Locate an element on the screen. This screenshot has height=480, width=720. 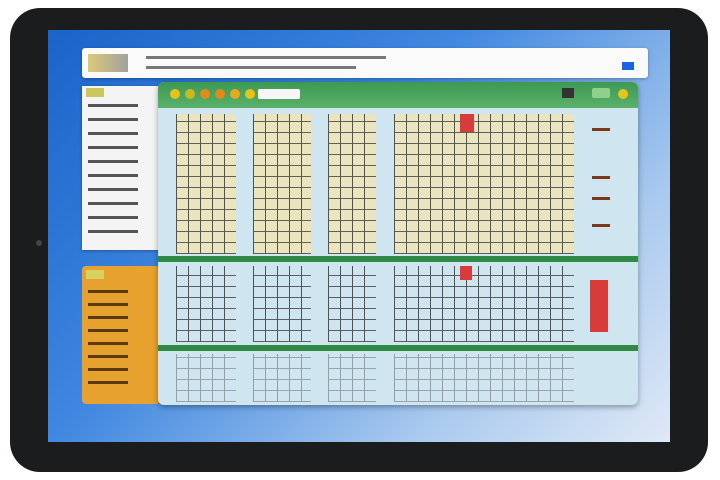
bookmark-icon is located at coordinates (235, 94).